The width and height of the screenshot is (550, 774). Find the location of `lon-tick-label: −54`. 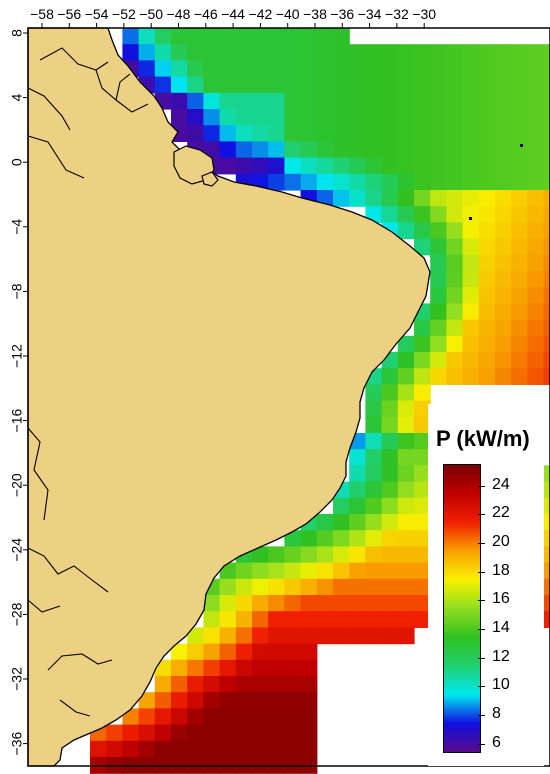

lon-tick-label: −54 is located at coordinates (97, 14).